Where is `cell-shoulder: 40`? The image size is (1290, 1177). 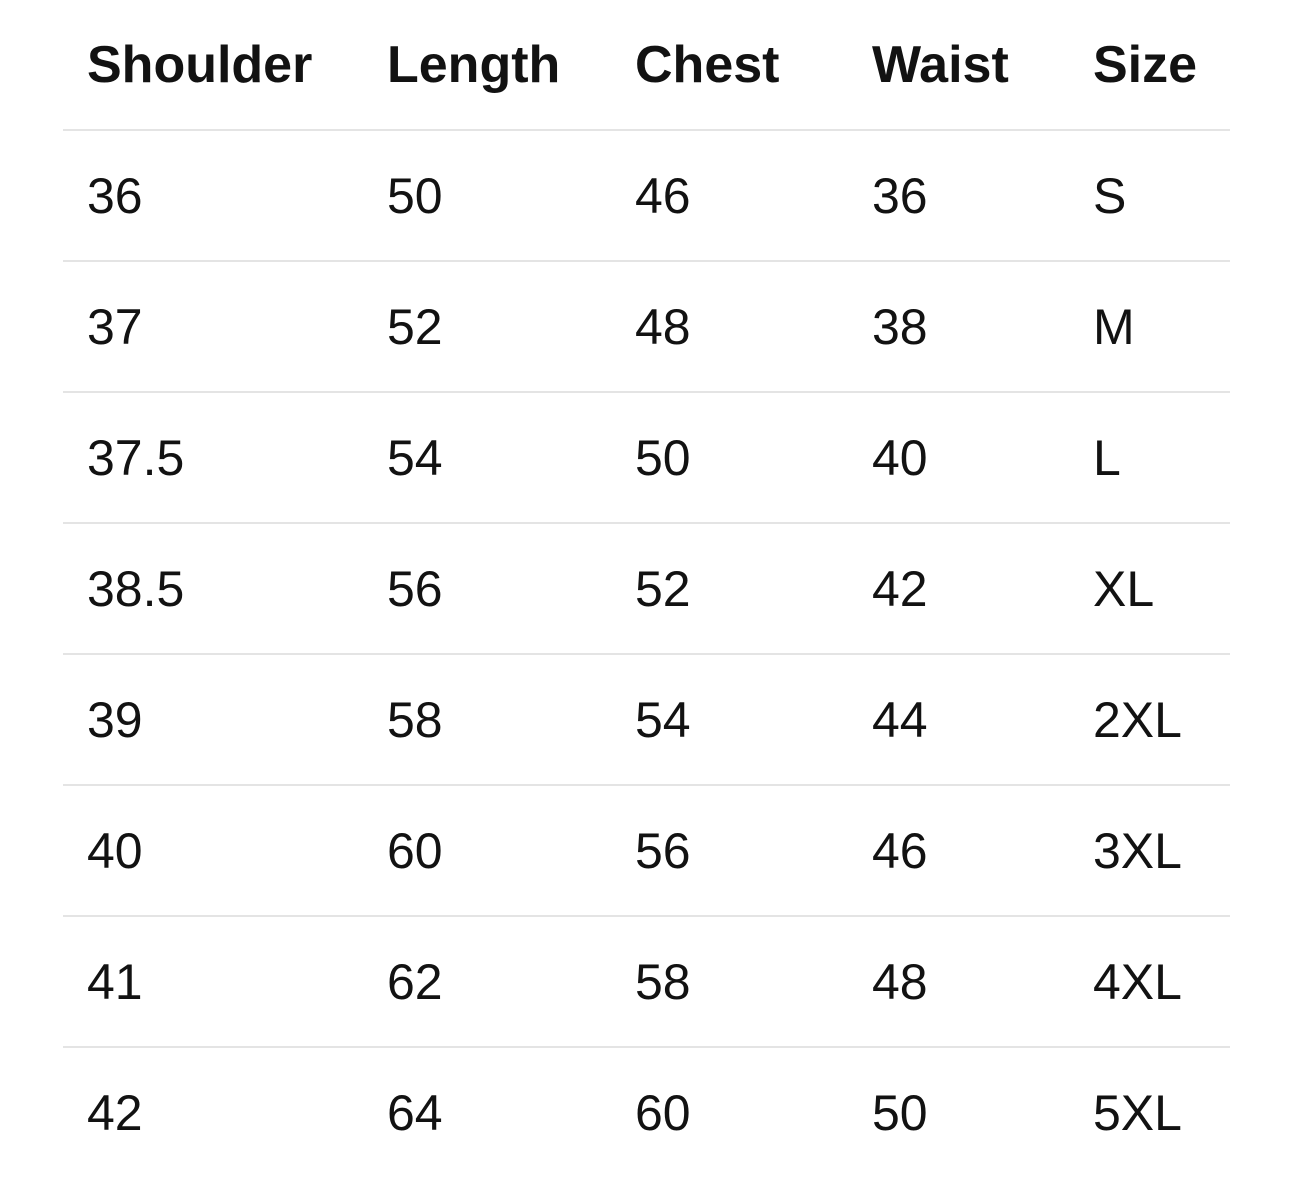
cell-shoulder: 40 is located at coordinates (225, 851).